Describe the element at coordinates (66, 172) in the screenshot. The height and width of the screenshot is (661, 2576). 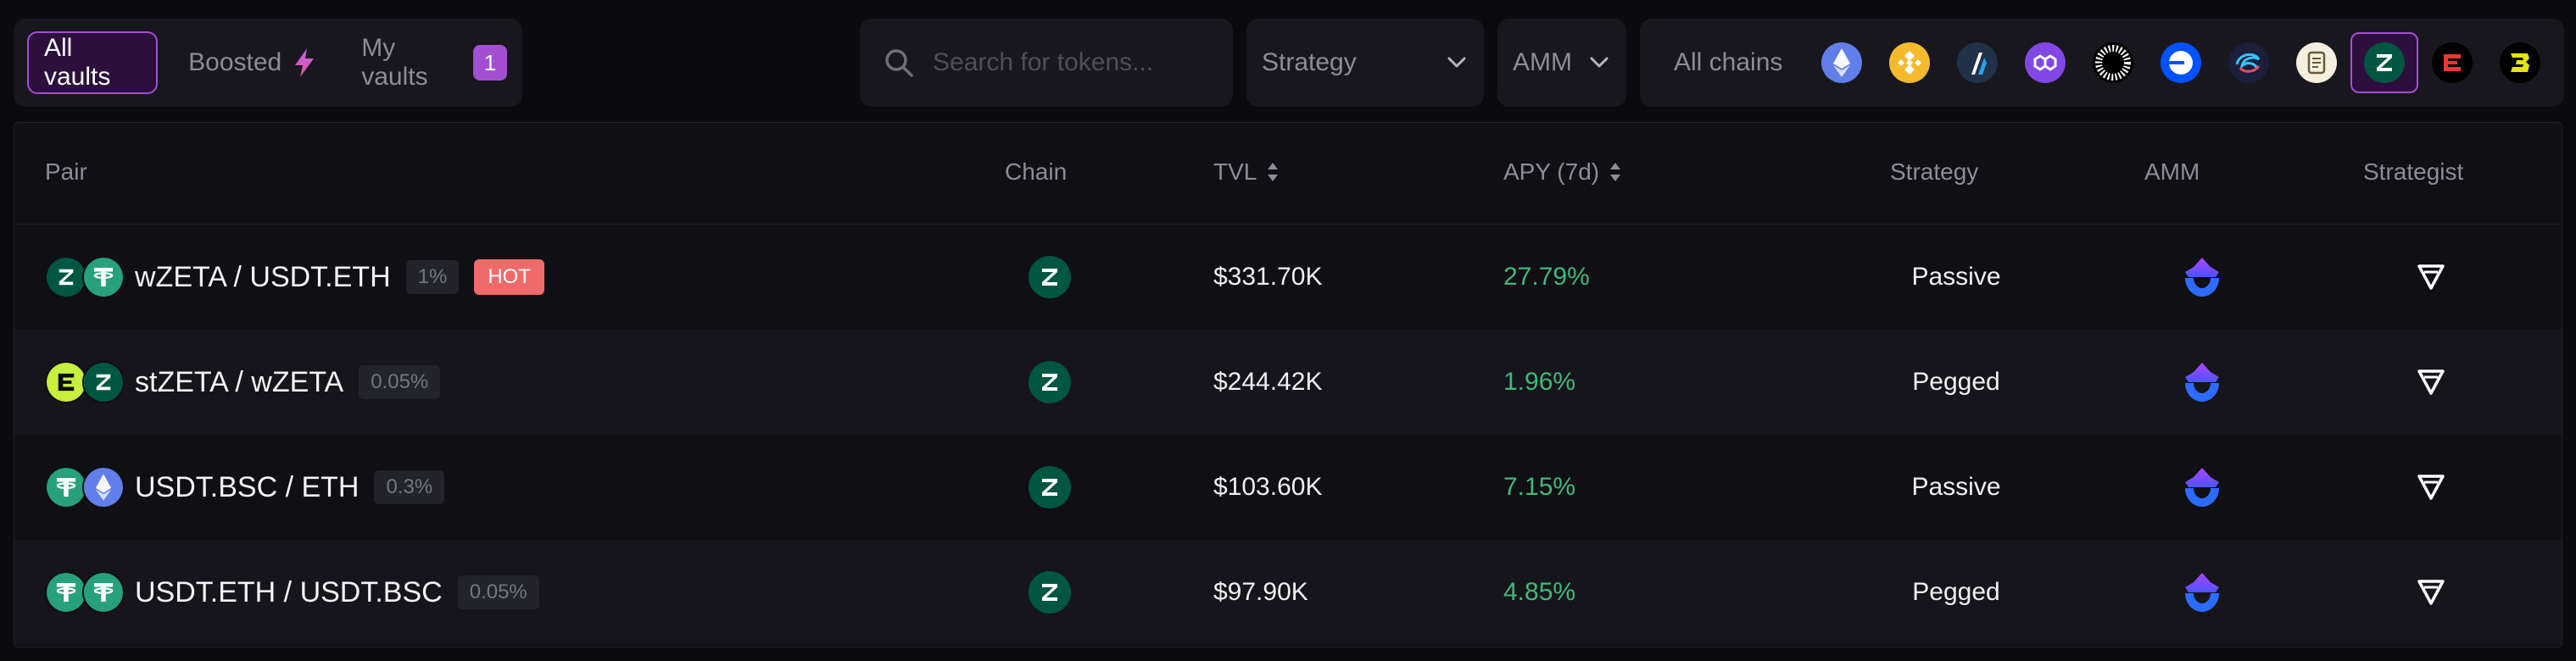
I see `header-pair: Pair` at that location.